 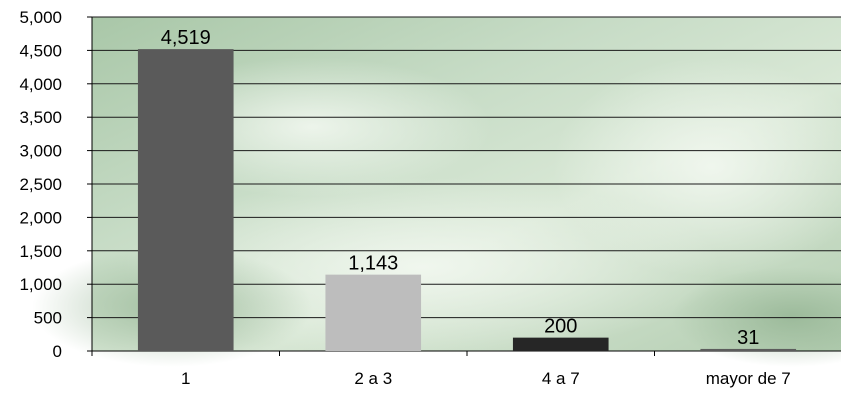 I want to click on y-tick-label: 2,500, so click(x=40, y=184).